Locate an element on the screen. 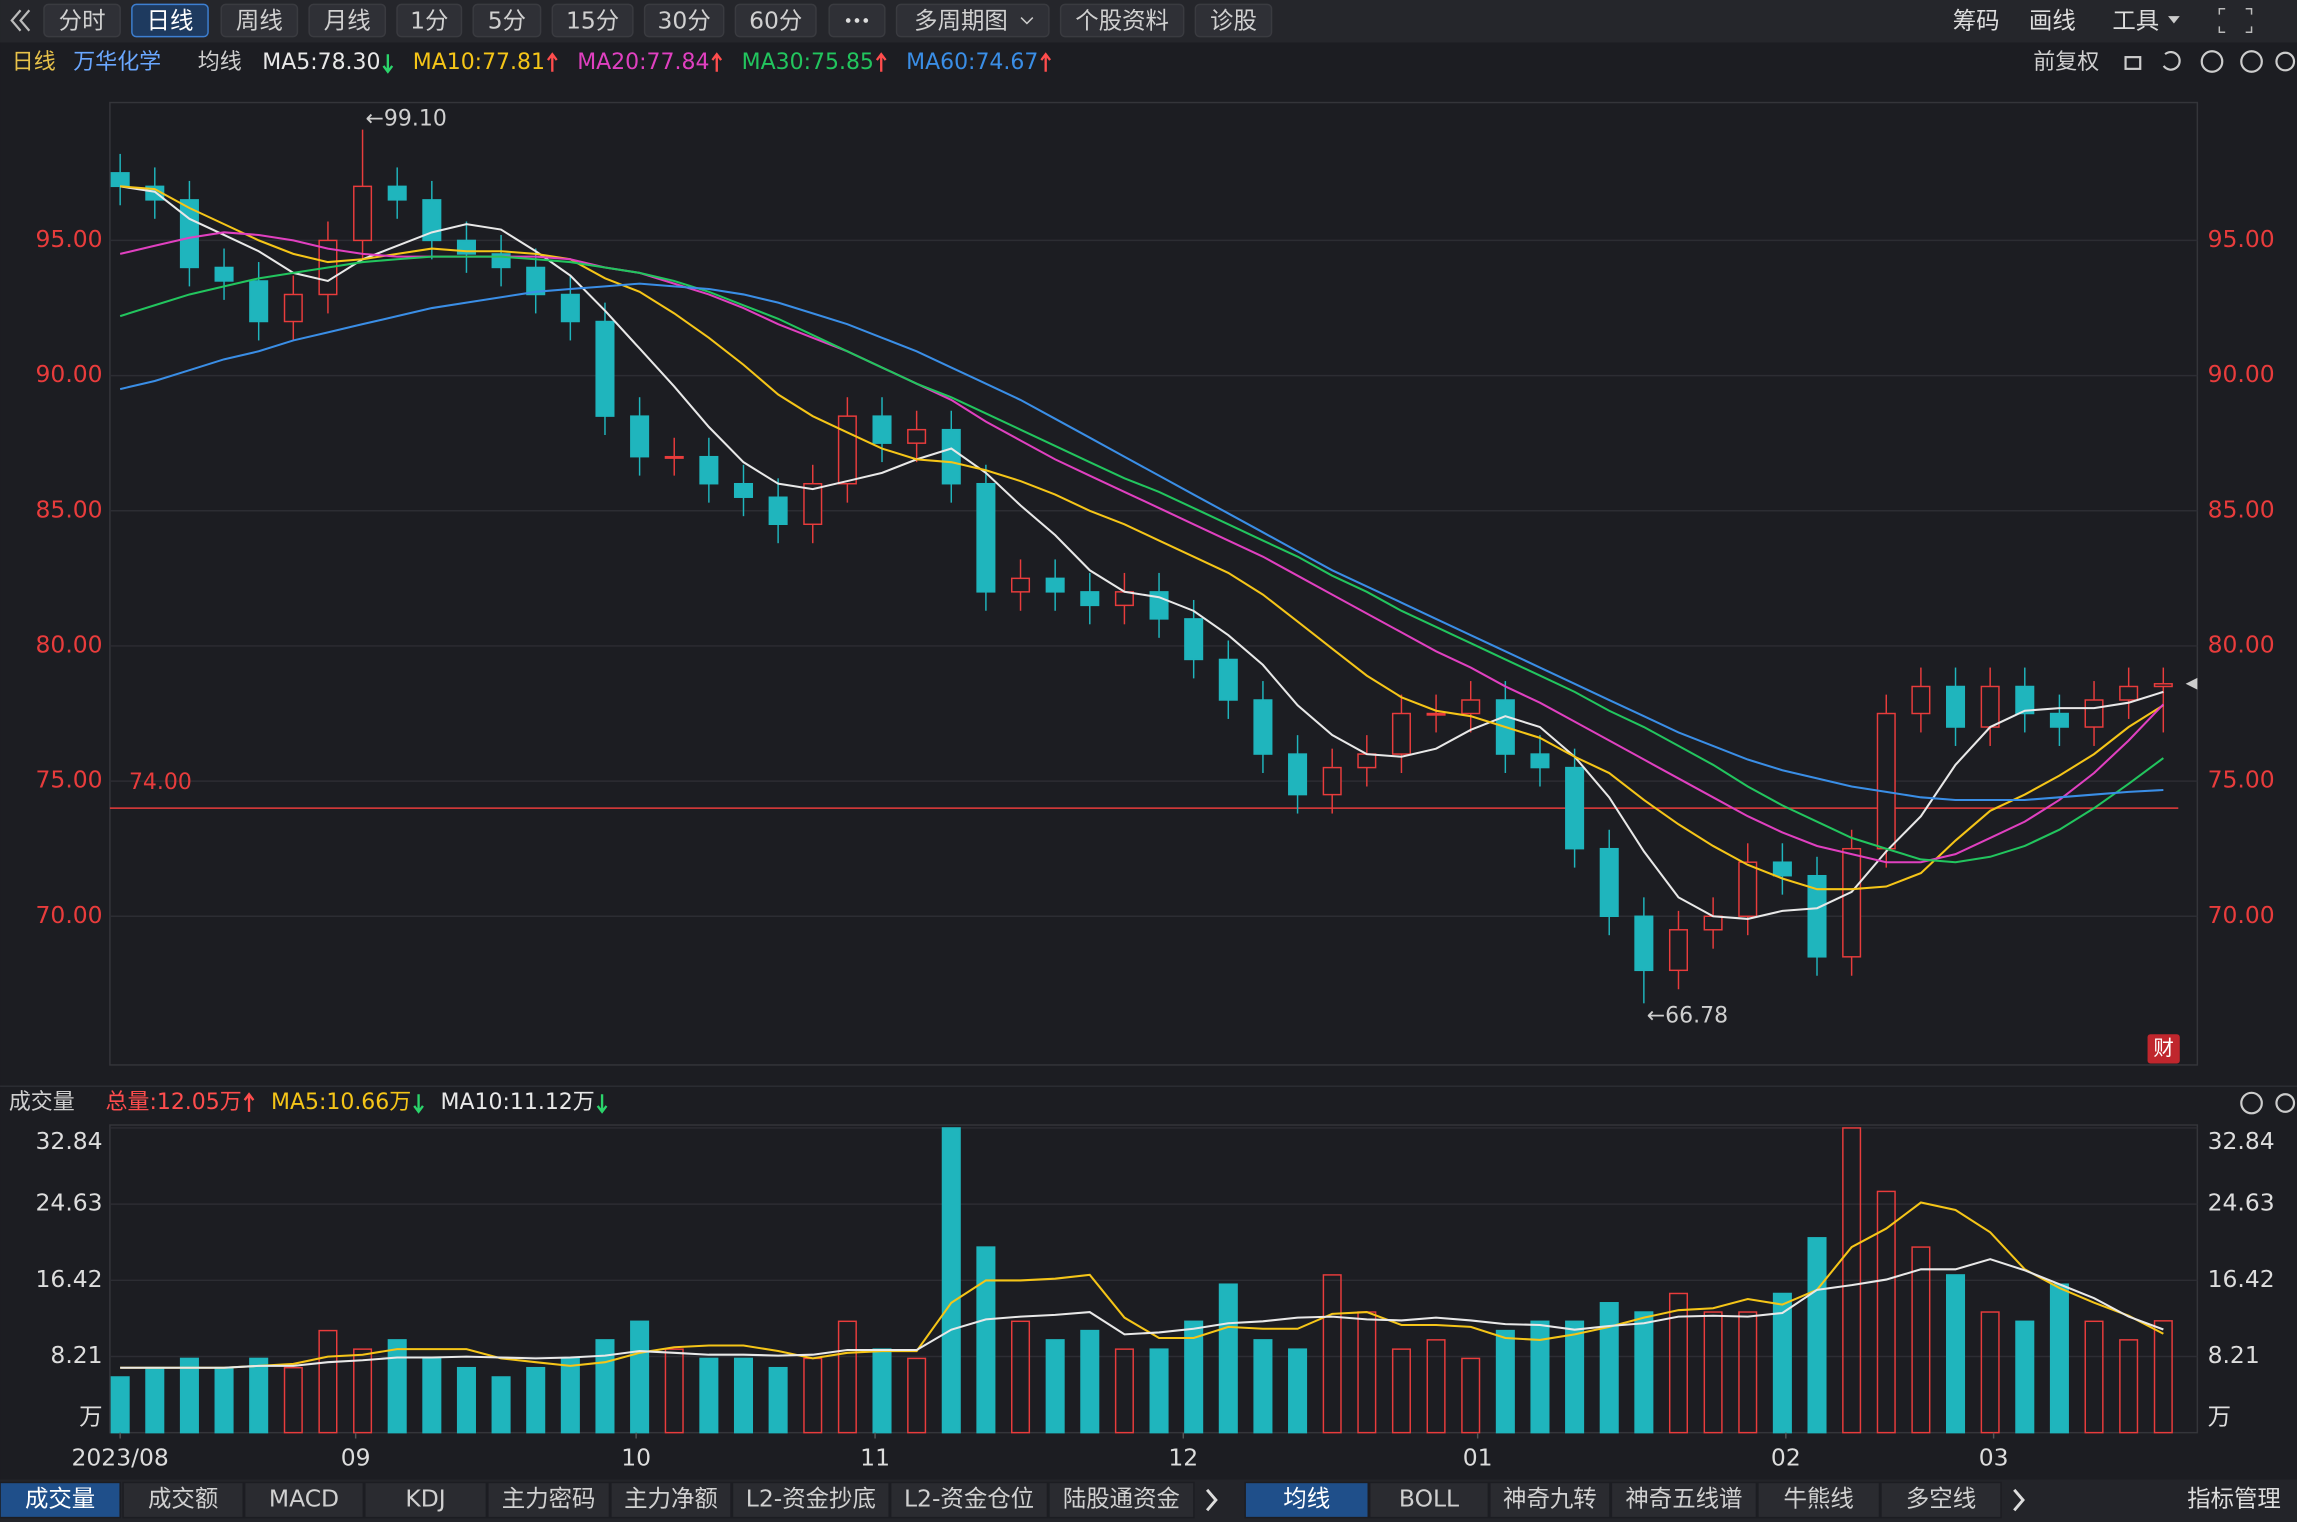 The width and height of the screenshot is (2297, 1522). toolbar-right-label: 画线 is located at coordinates (2052, 20).